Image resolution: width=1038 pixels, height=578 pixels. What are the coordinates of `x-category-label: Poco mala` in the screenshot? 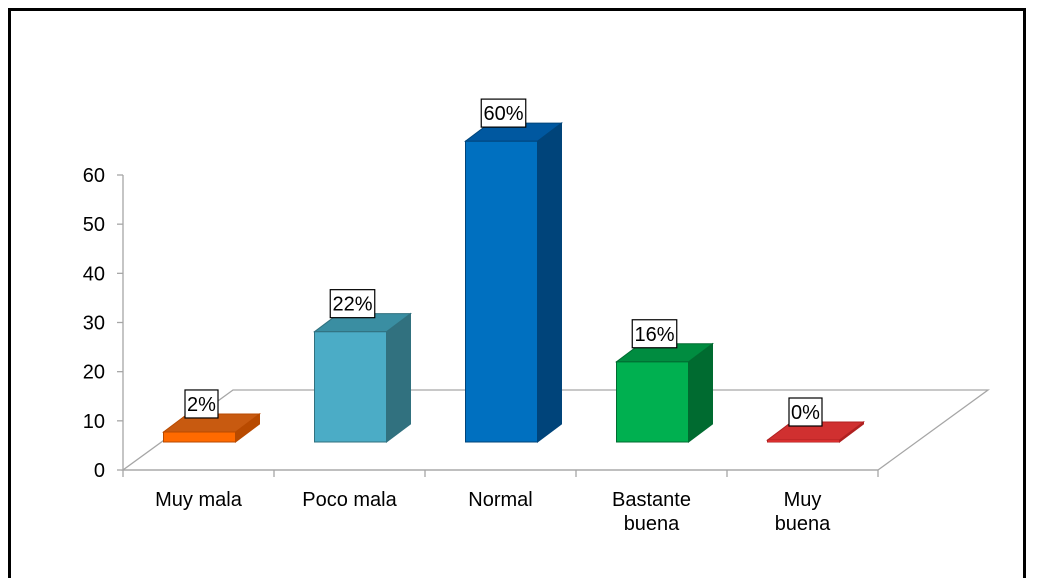 It's located at (349, 500).